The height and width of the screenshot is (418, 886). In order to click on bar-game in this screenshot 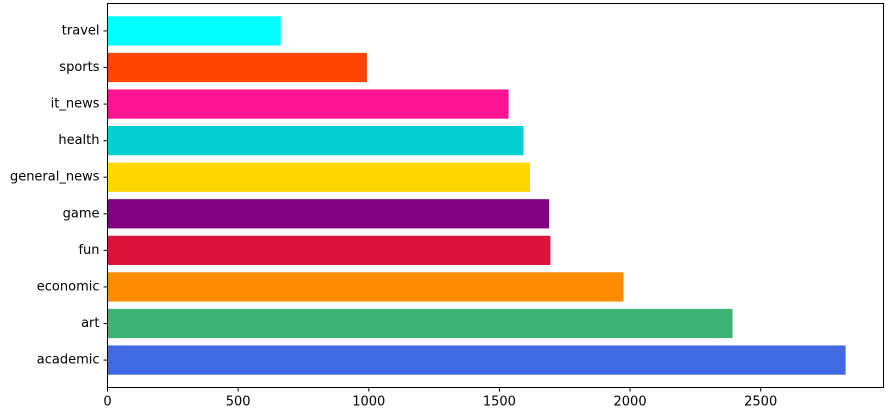, I will do `click(328, 214)`.